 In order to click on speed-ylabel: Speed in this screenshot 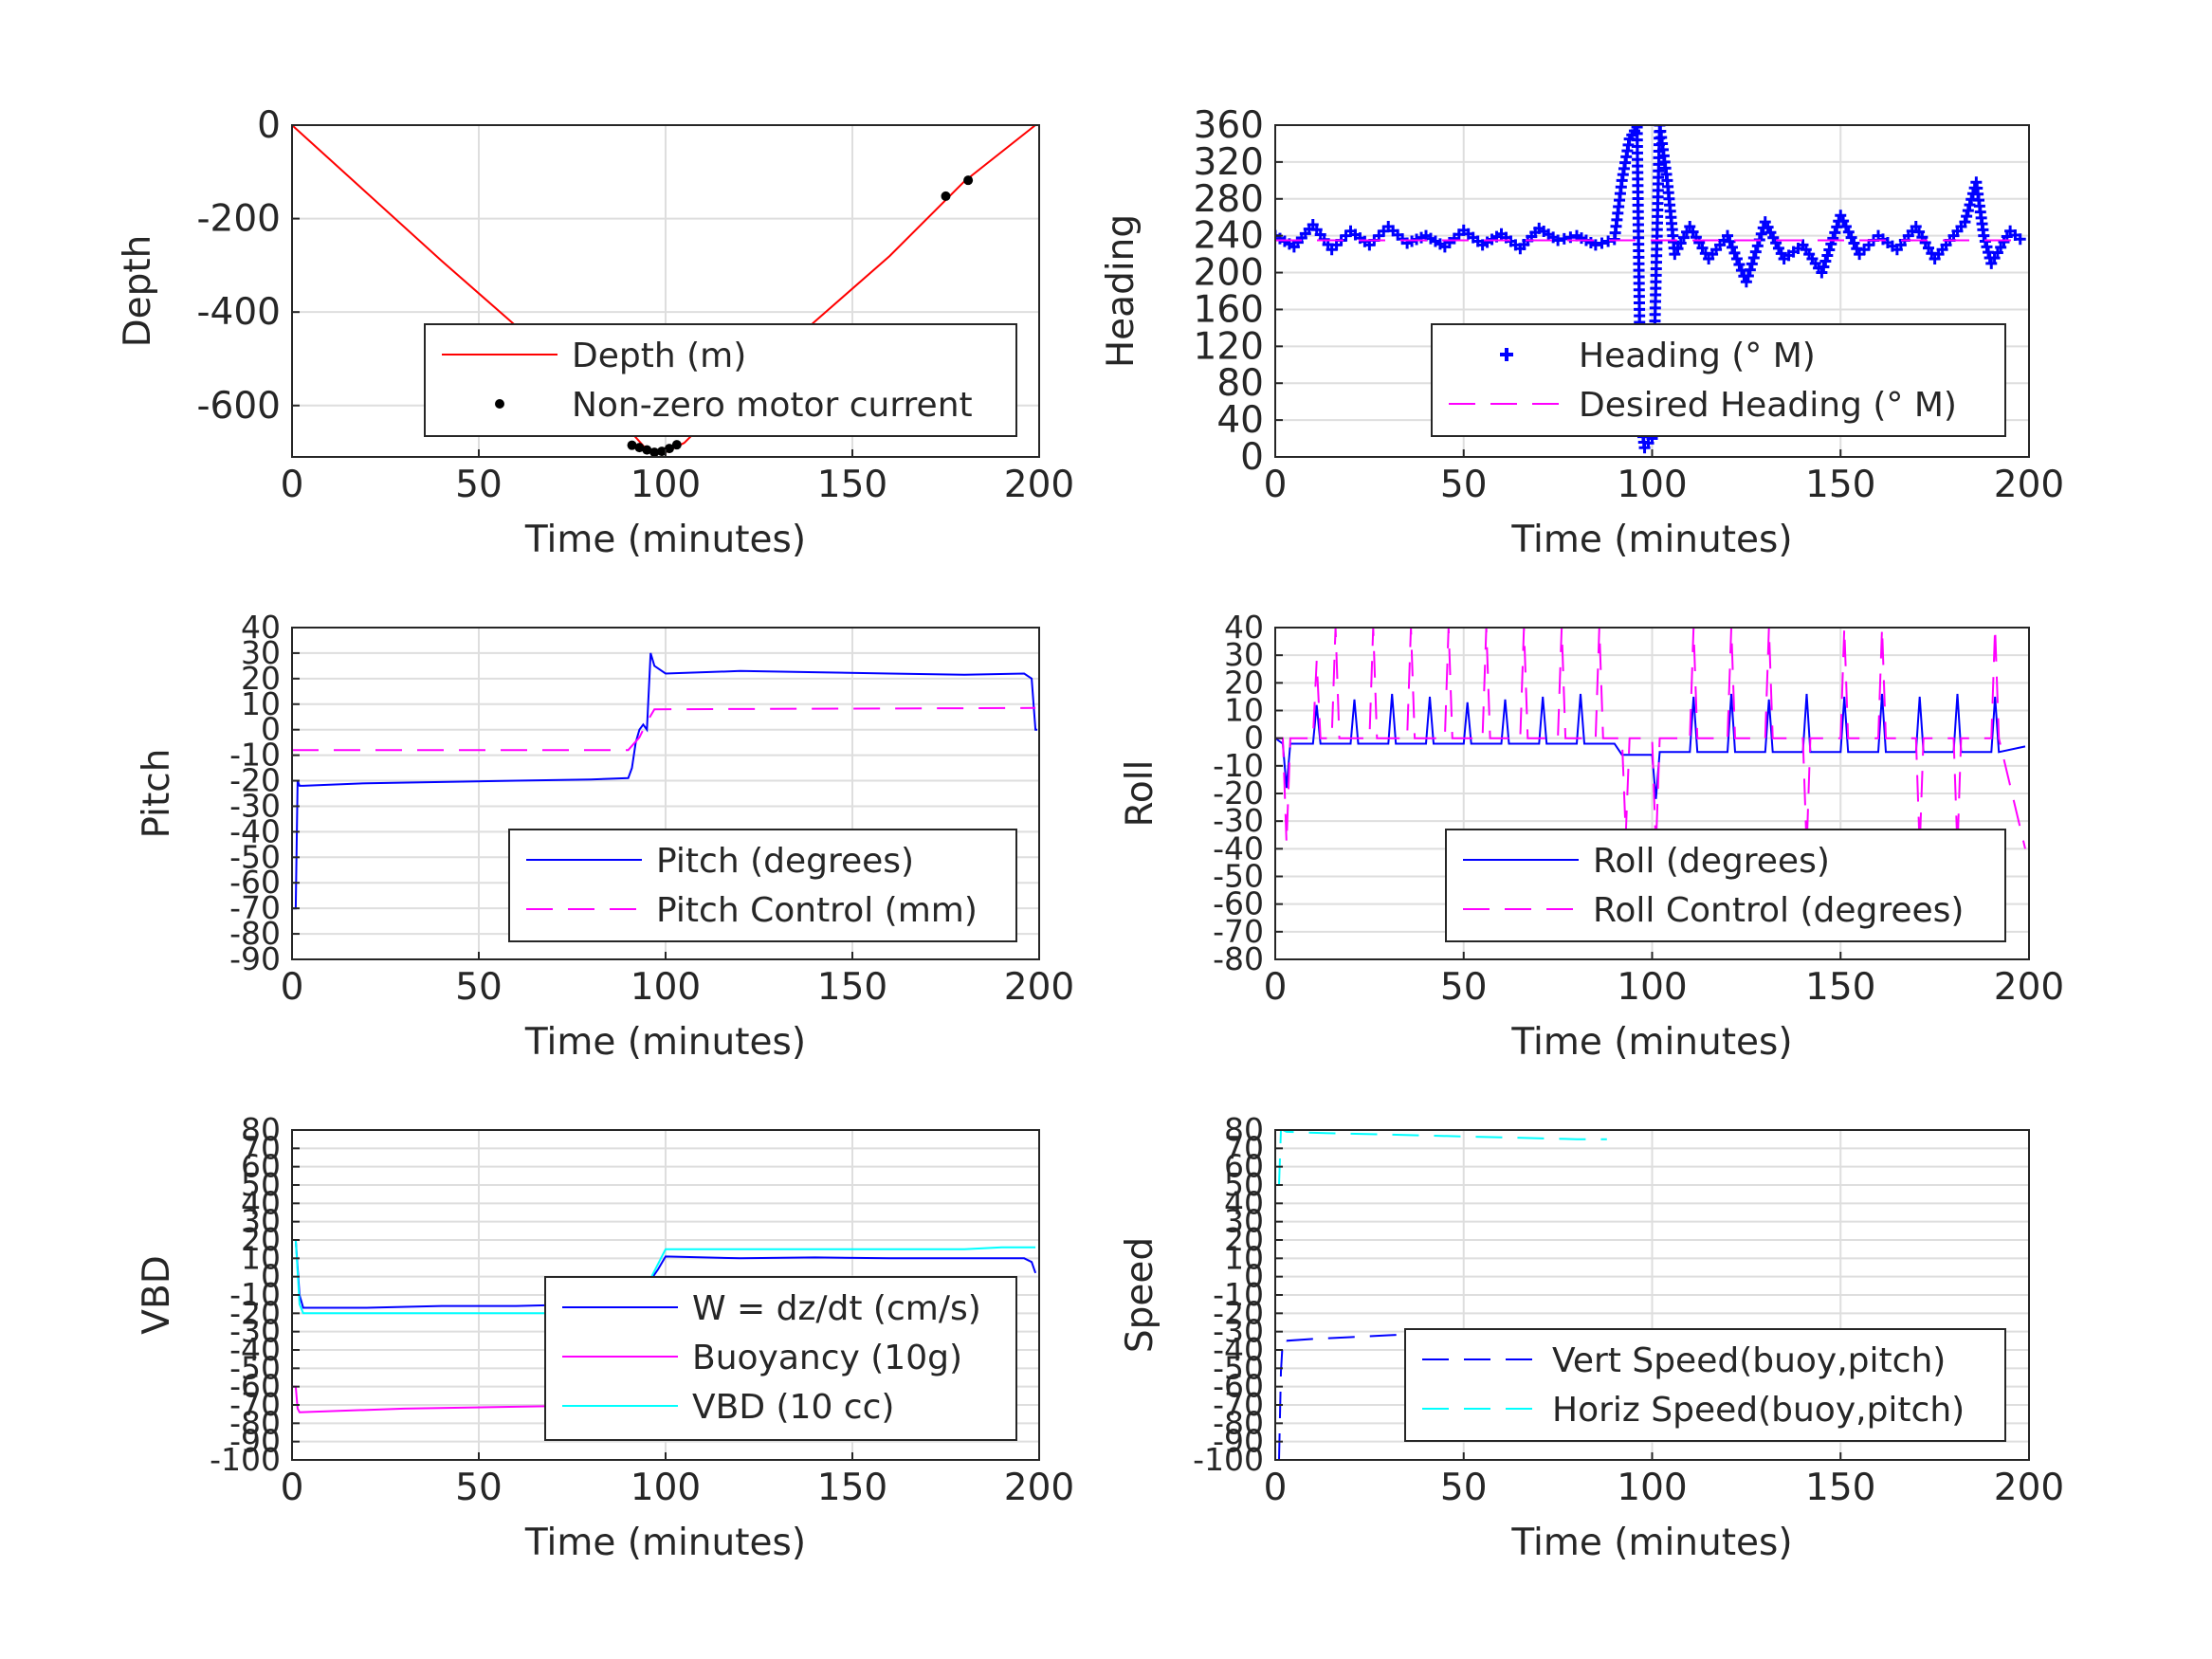, I will do `click(1140, 1295)`.